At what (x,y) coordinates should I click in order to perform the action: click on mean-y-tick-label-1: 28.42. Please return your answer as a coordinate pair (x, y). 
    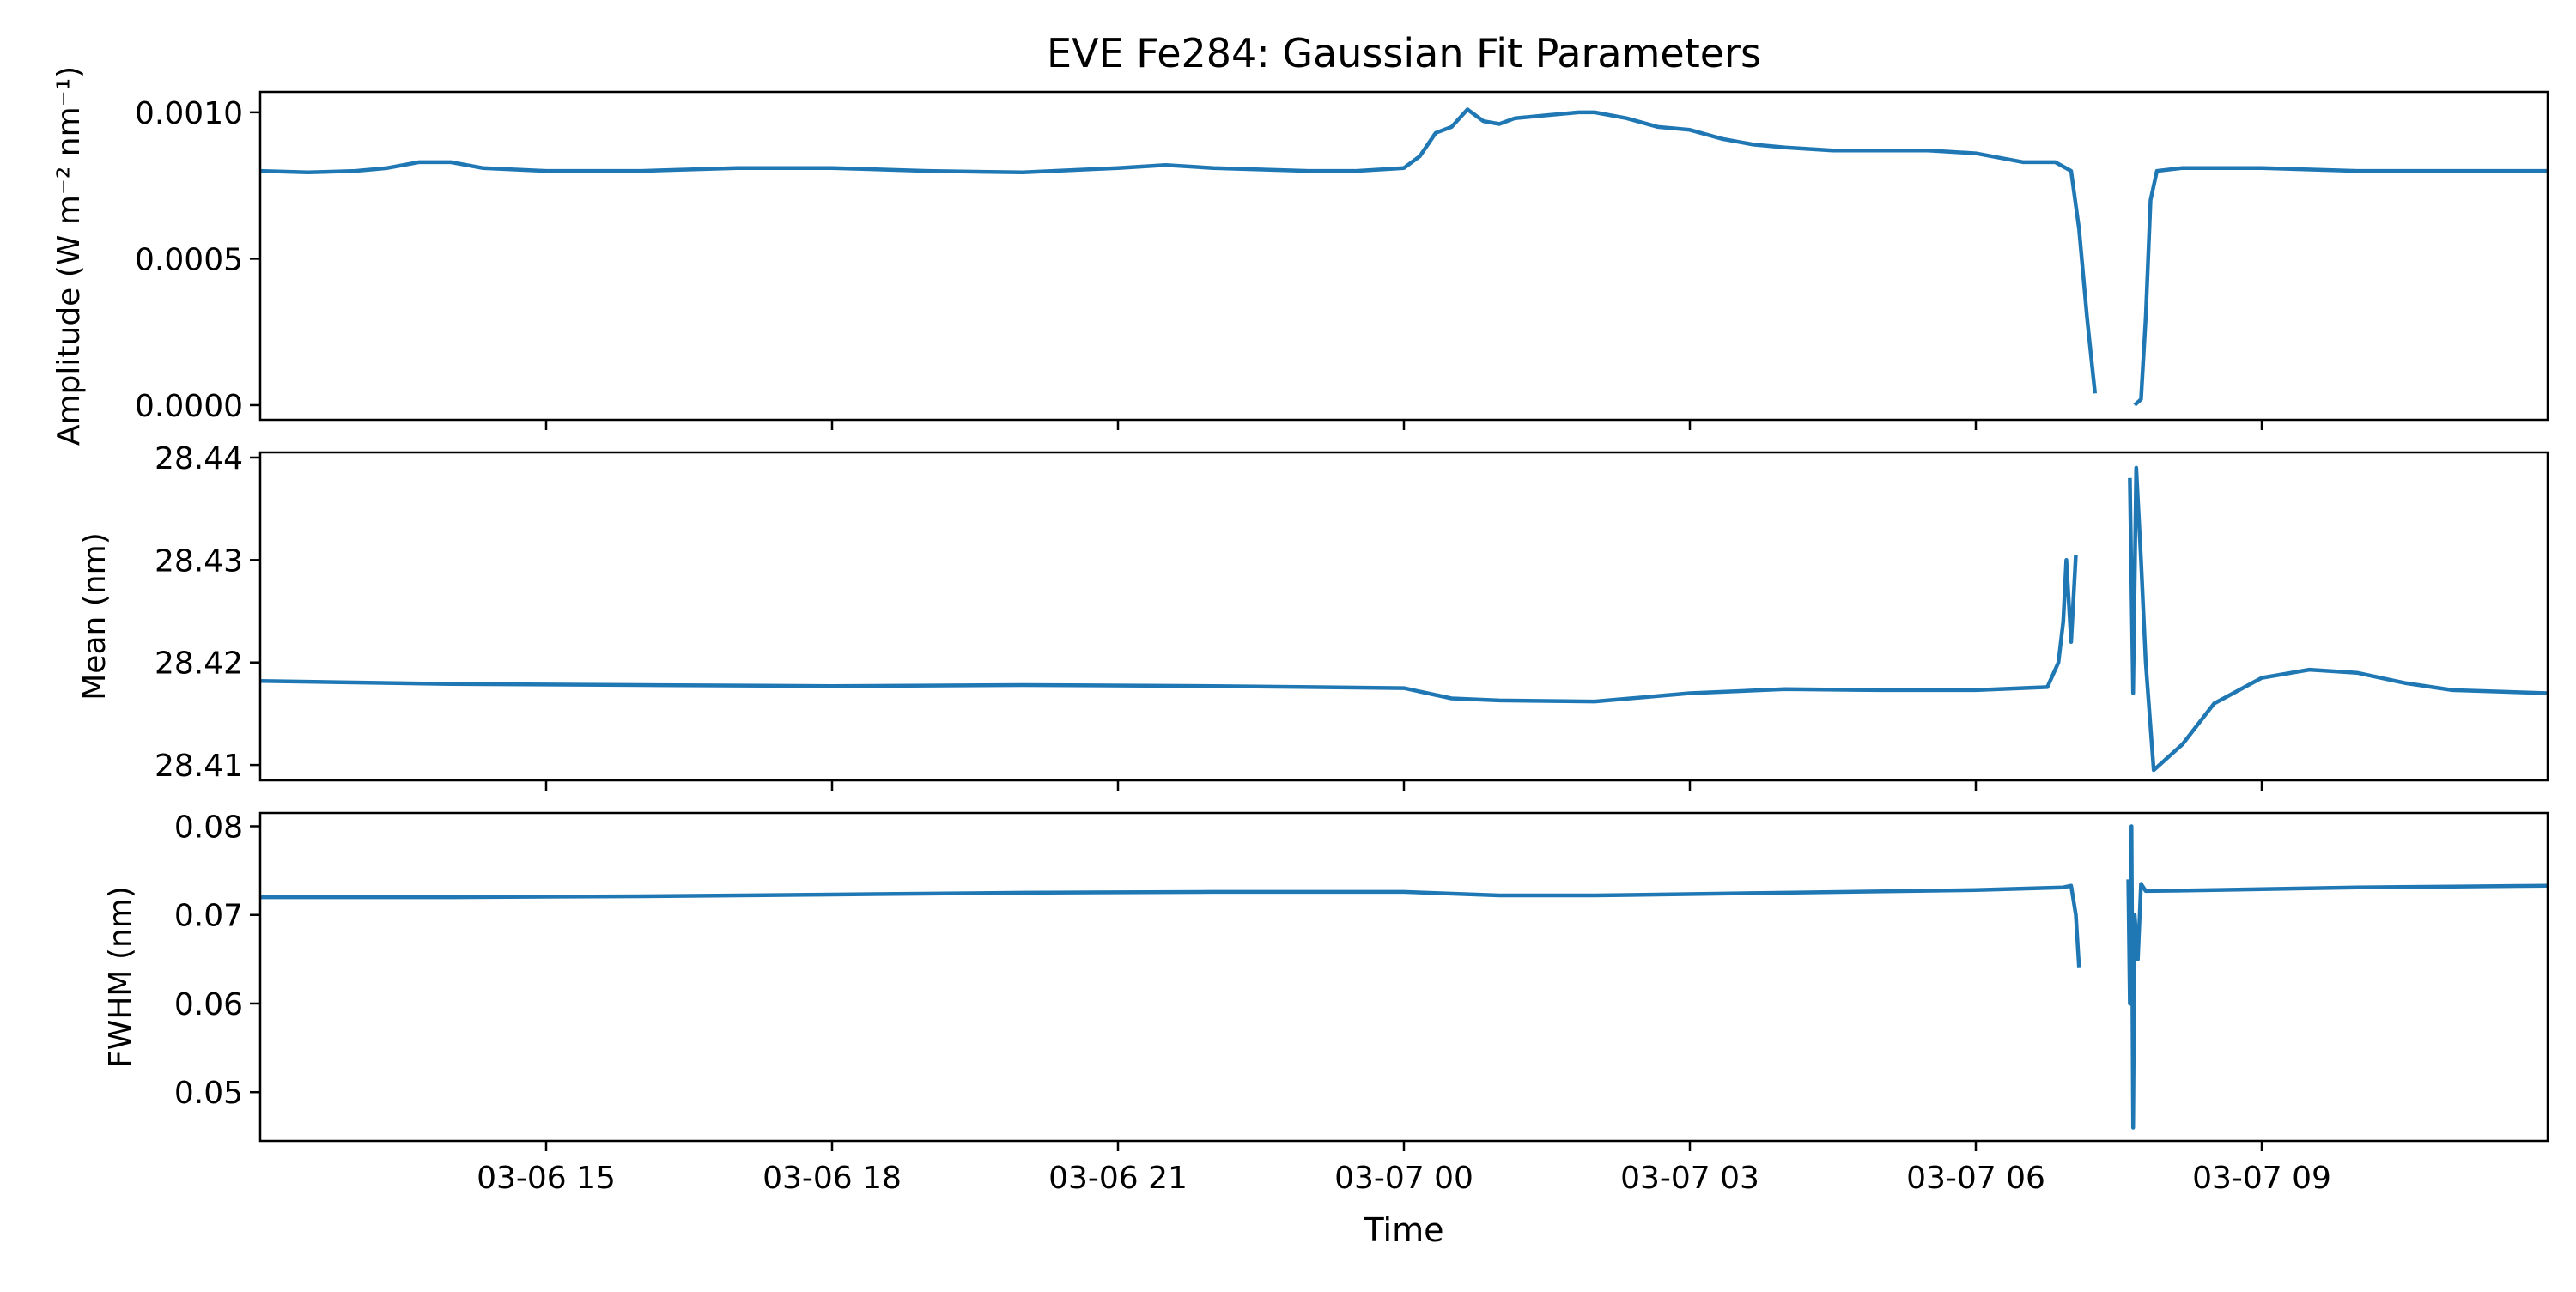
    Looking at the image, I should click on (199, 664).